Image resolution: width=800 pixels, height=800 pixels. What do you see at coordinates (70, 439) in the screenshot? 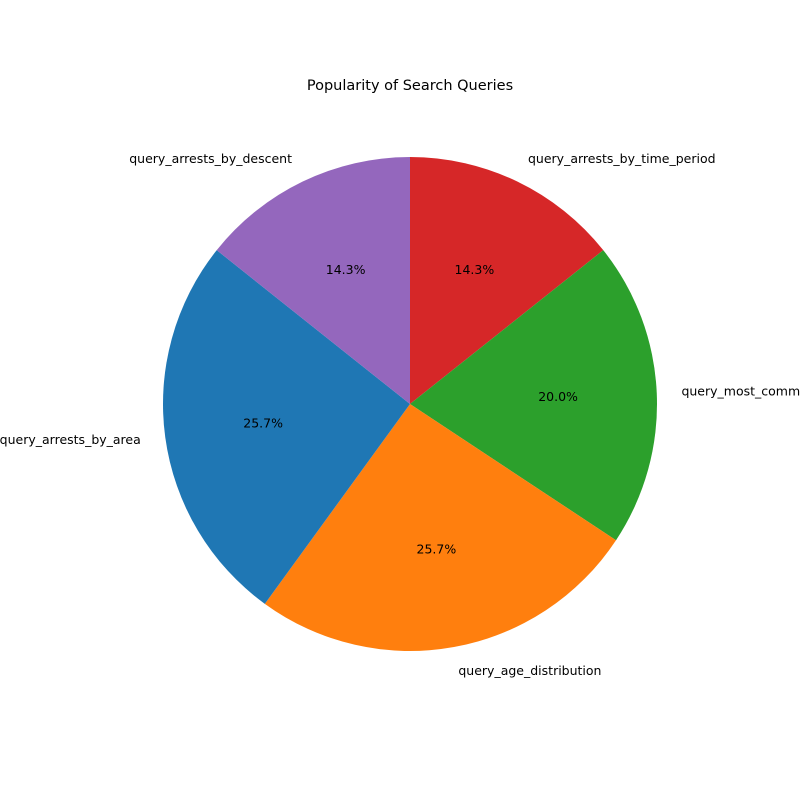
I see `slice-label: query_arrests_by_area` at bounding box center [70, 439].